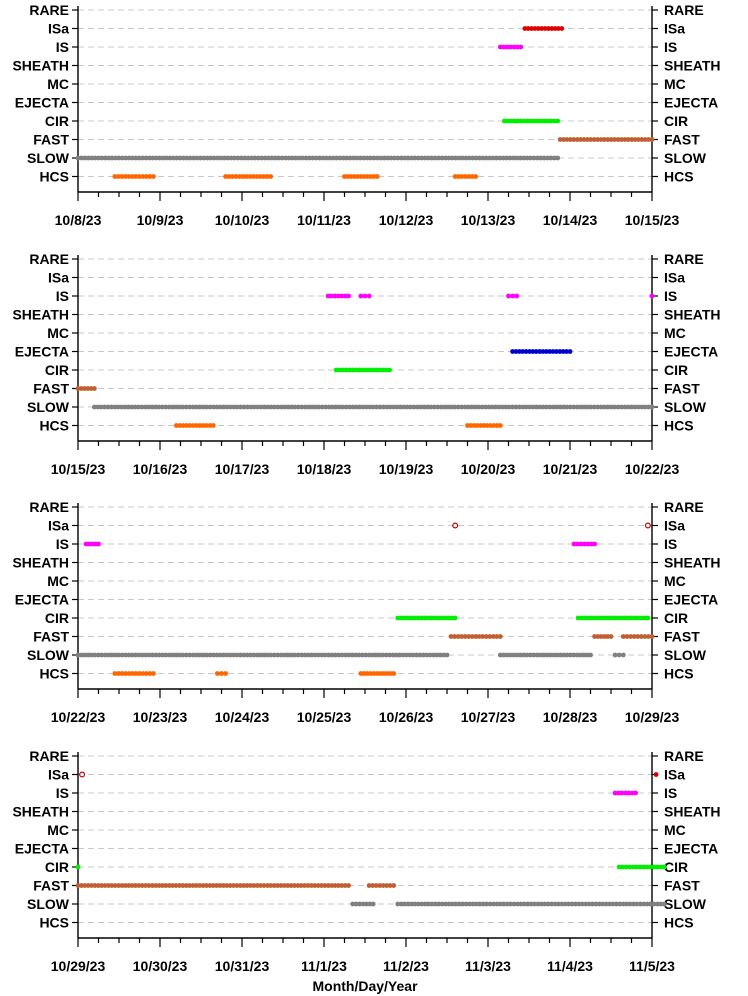 Image resolution: width=748 pixels, height=996 pixels. I want to click on x-tick-label: 10/19/23, so click(406, 469).